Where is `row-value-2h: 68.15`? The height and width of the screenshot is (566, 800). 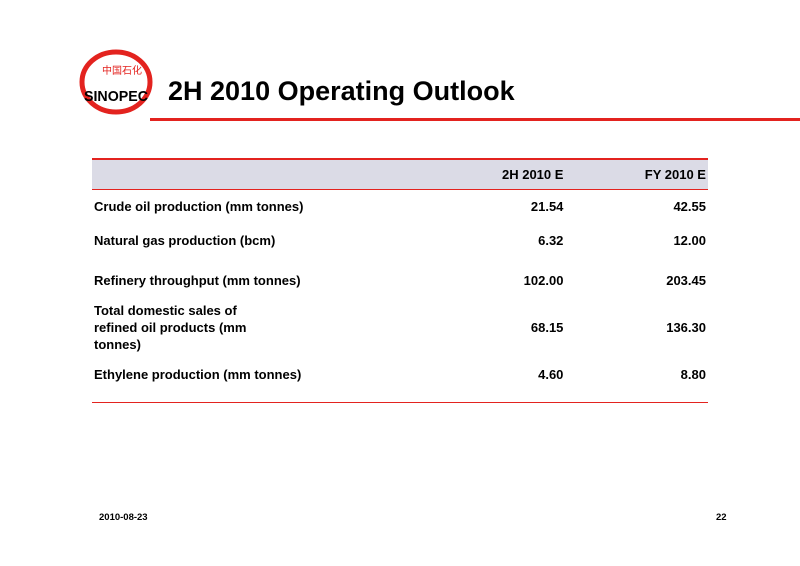
row-value-2h: 68.15 is located at coordinates (547, 327).